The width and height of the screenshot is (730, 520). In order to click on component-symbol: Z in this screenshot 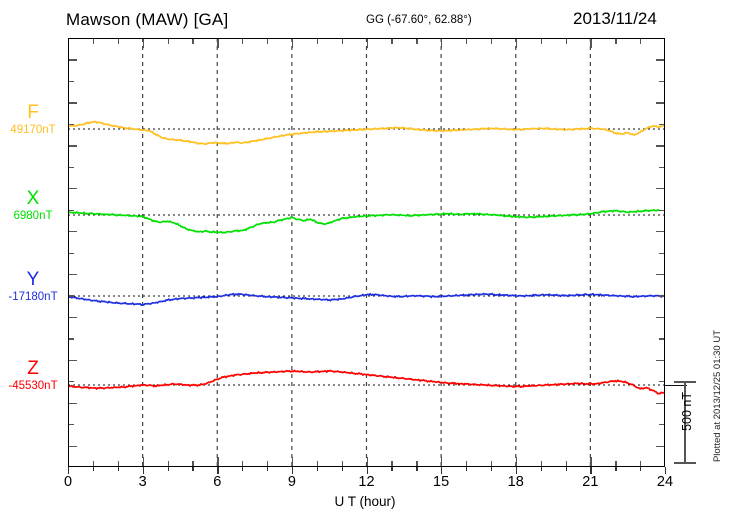, I will do `click(33, 368)`.